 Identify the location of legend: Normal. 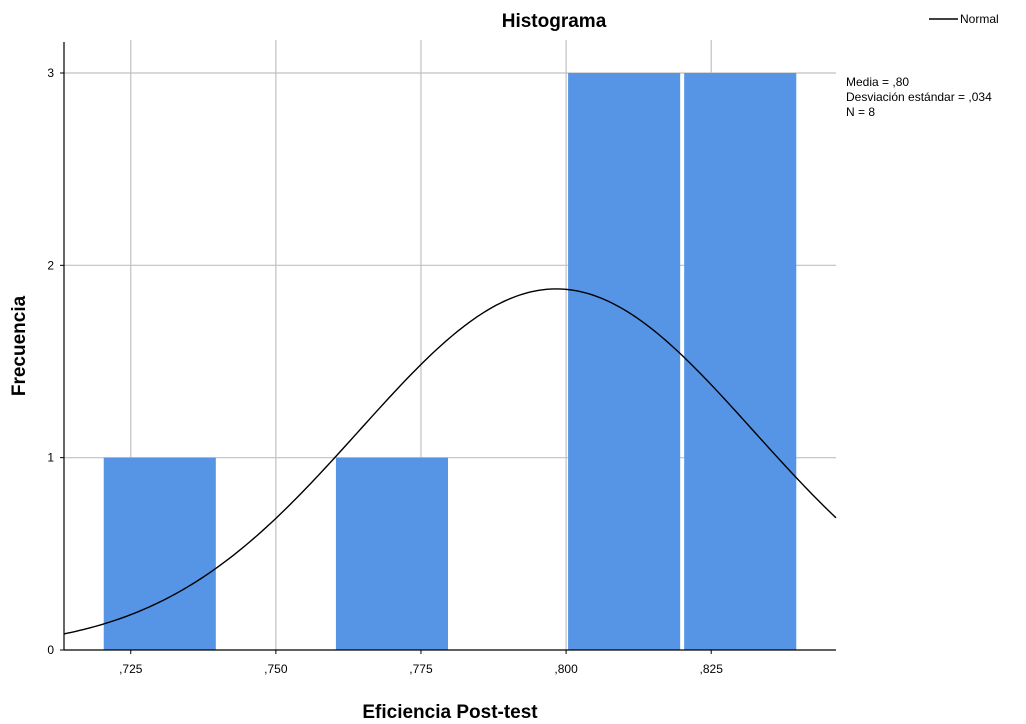
(964, 19).